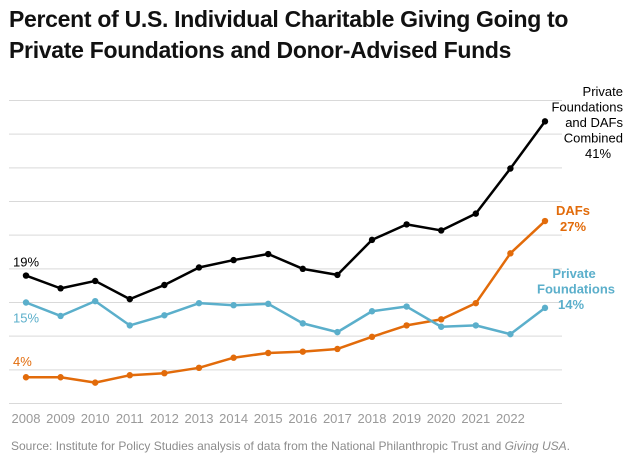 The width and height of the screenshot is (639, 461). I want to click on end-label-combined-line: Combined, so click(593, 138).